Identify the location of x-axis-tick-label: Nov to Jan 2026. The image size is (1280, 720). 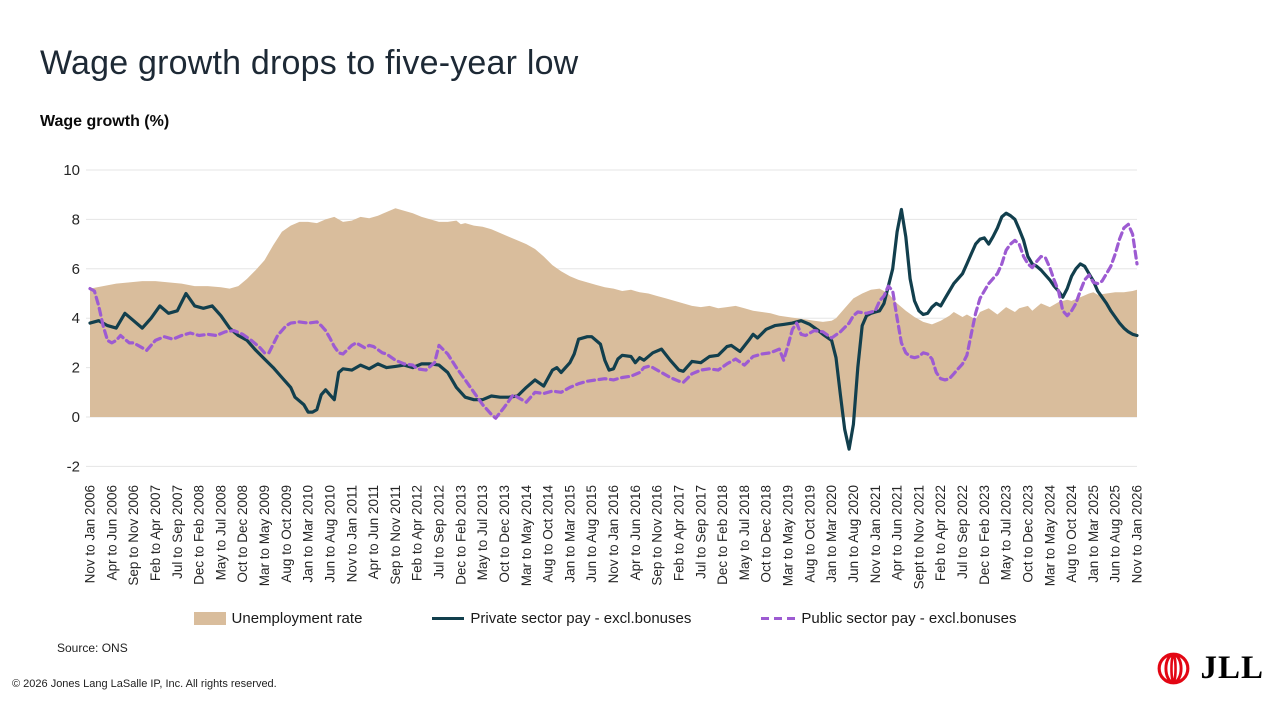
(1137, 534).